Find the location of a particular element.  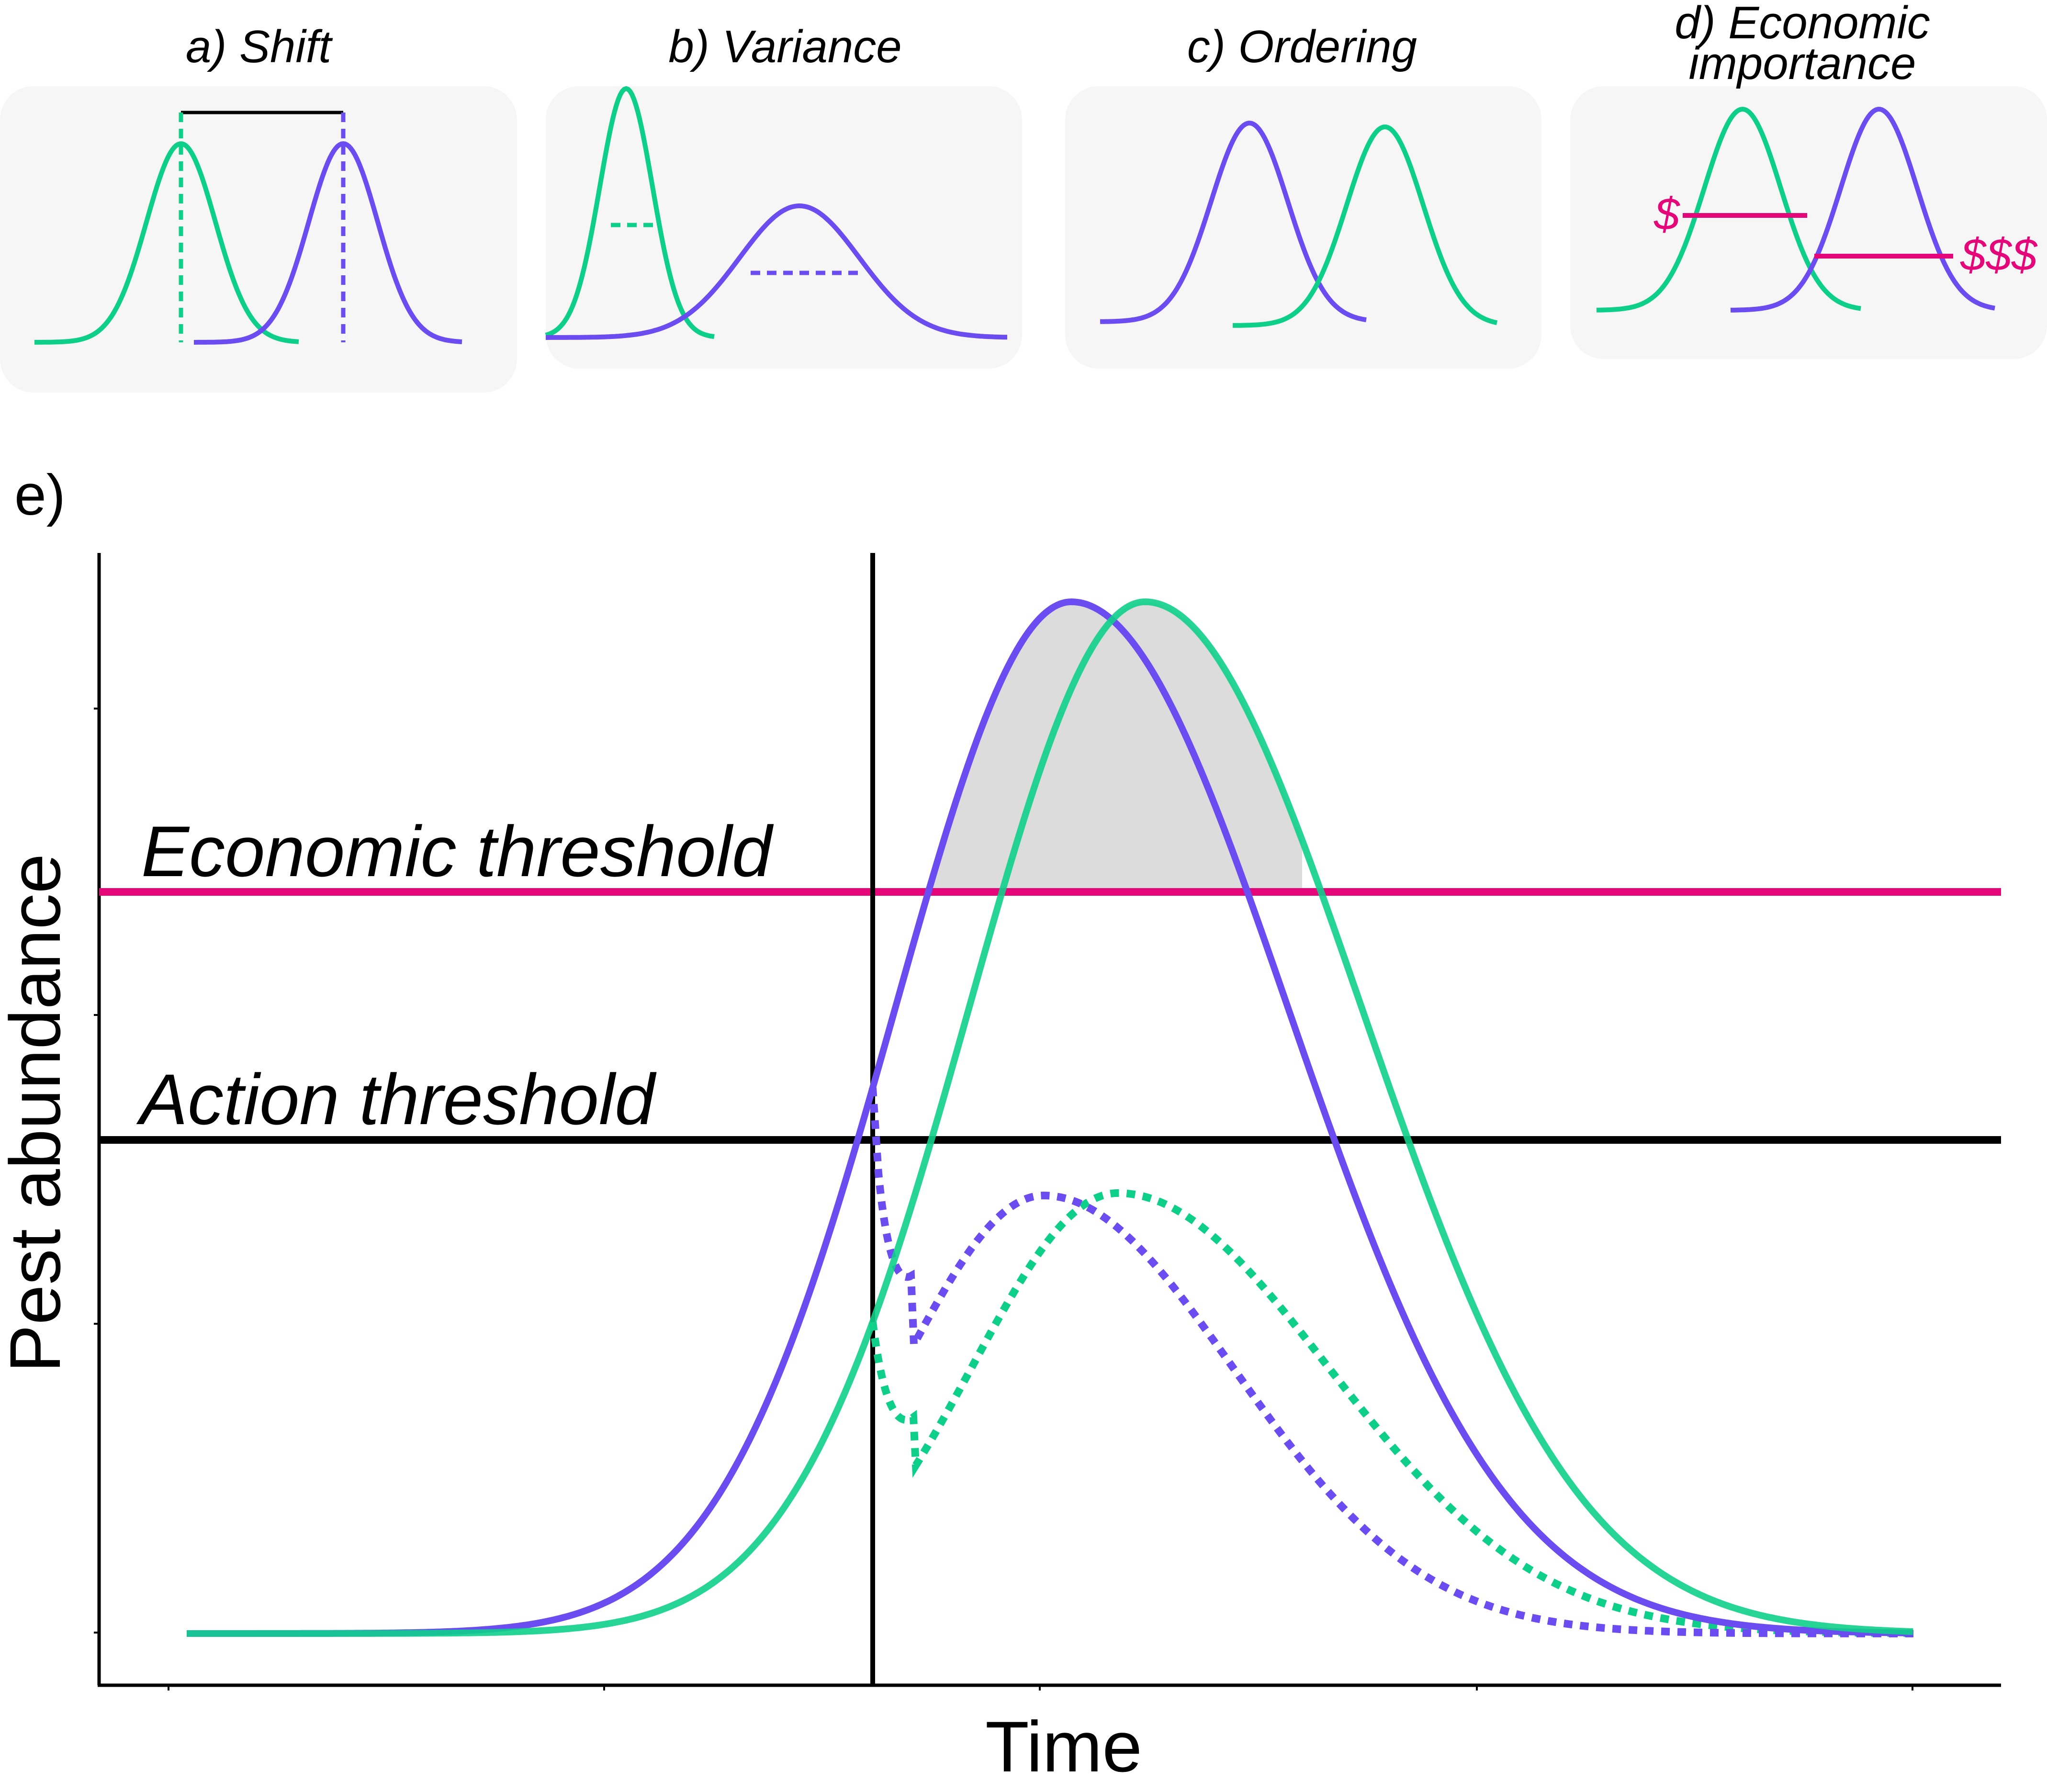

panel-b: b) Variance is located at coordinates (783, 195).